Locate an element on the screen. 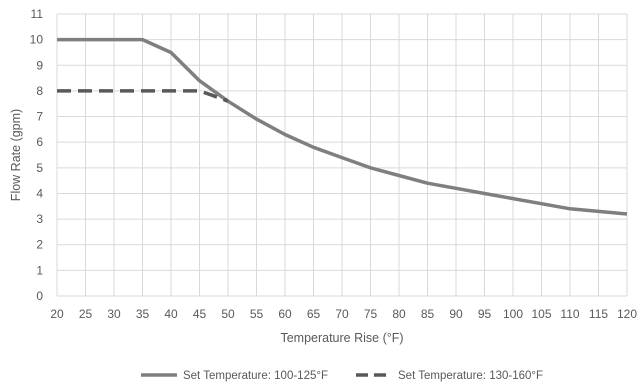  y-tick-label: 3 is located at coordinates (39, 219).